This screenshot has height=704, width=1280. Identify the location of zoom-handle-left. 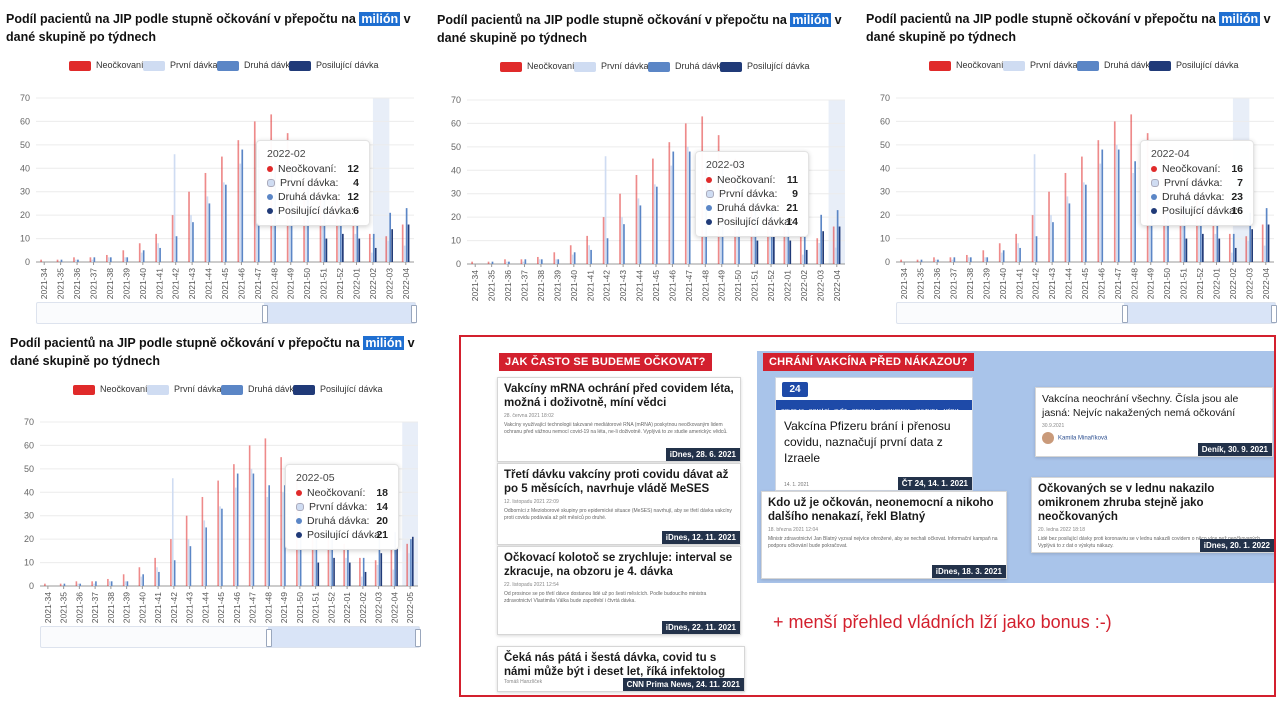
(268, 638).